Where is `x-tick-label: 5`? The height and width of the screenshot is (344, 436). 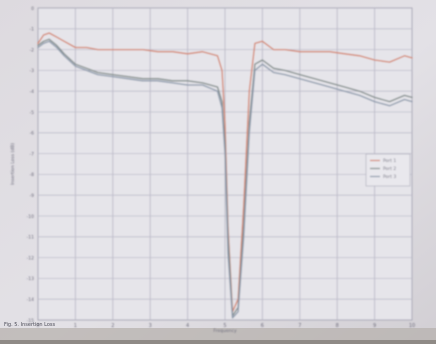 x-tick-label: 5 is located at coordinates (224, 326).